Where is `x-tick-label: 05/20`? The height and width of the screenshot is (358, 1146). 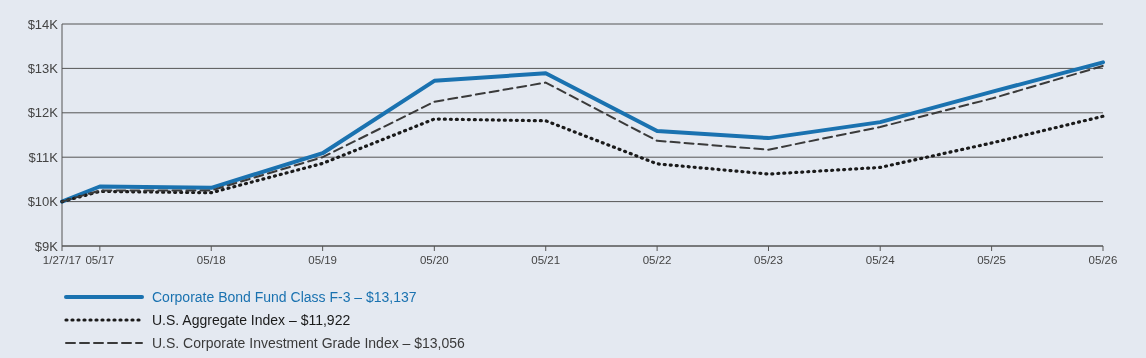 x-tick-label: 05/20 is located at coordinates (434, 260).